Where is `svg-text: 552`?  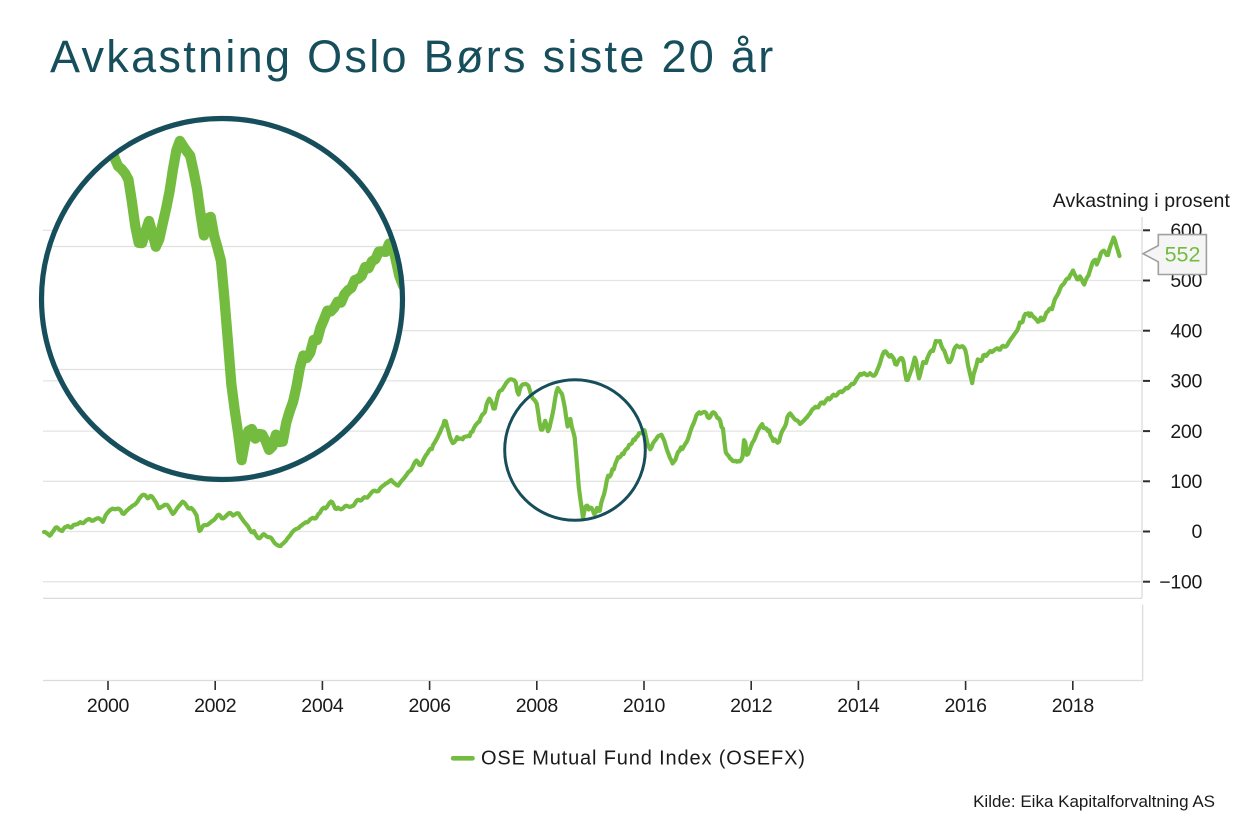
svg-text: 552 is located at coordinates (1183, 255).